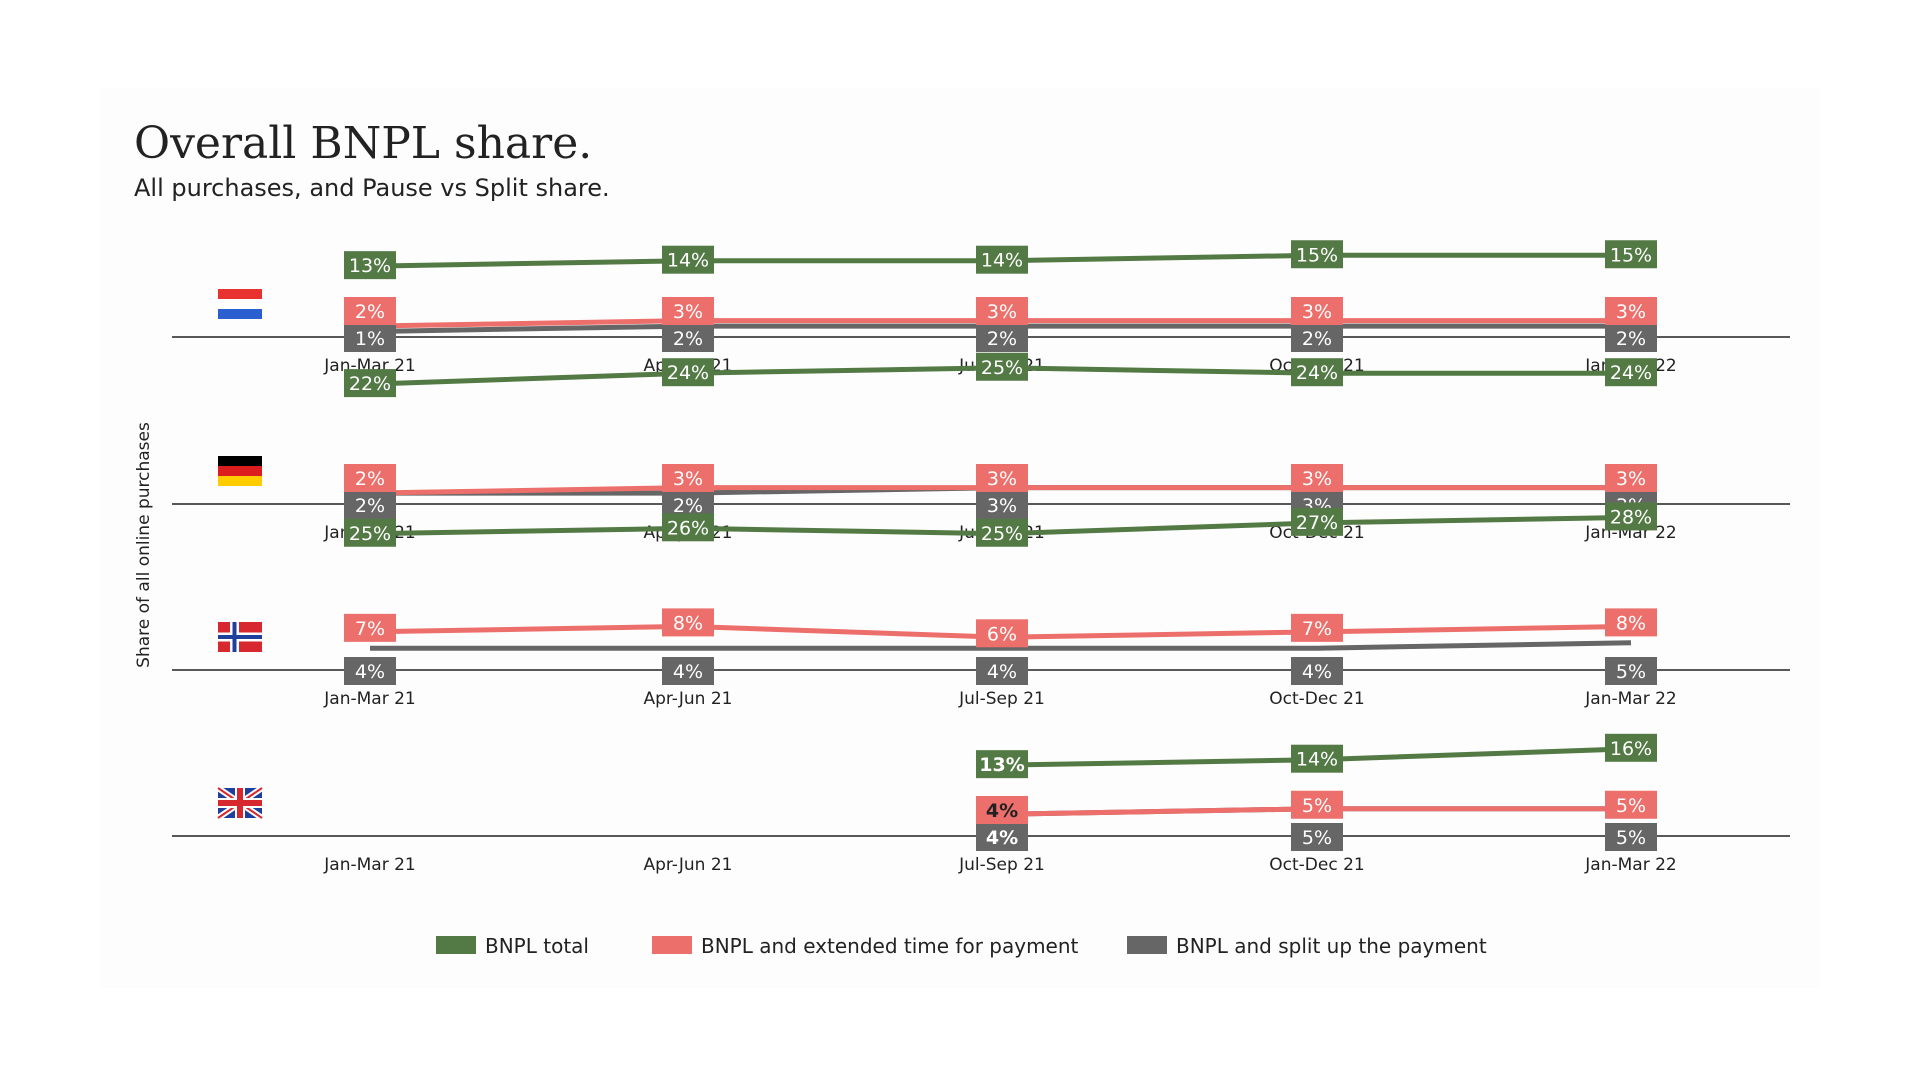  Describe the element at coordinates (240, 803) in the screenshot. I see `flag-uk-icon` at that location.